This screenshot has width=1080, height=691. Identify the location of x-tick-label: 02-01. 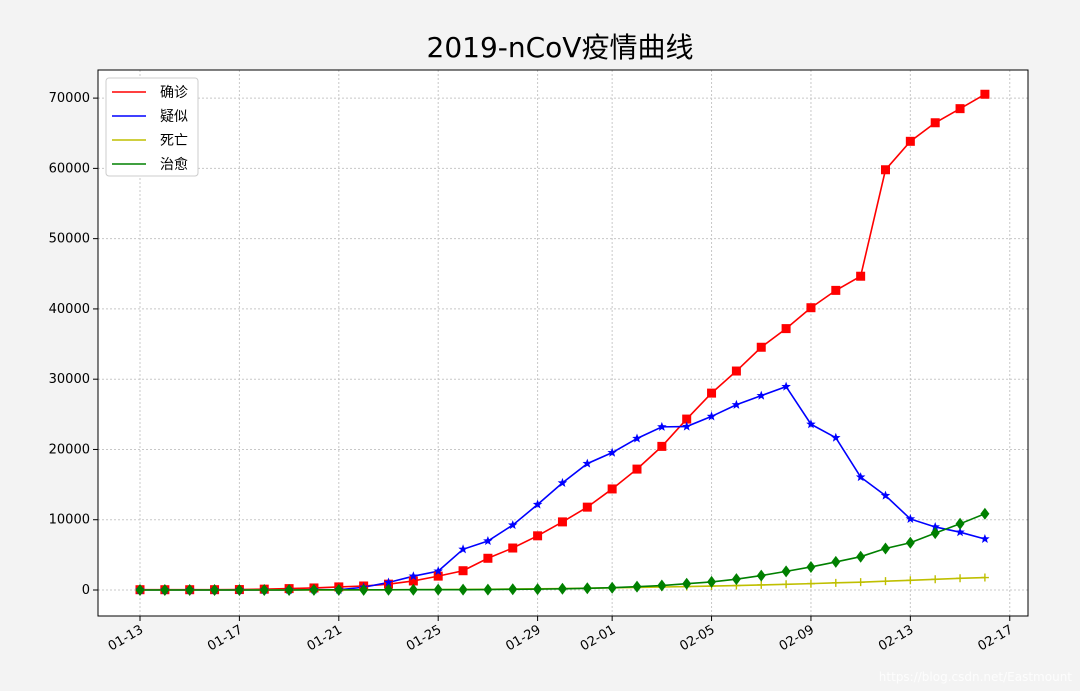
(598, 638).